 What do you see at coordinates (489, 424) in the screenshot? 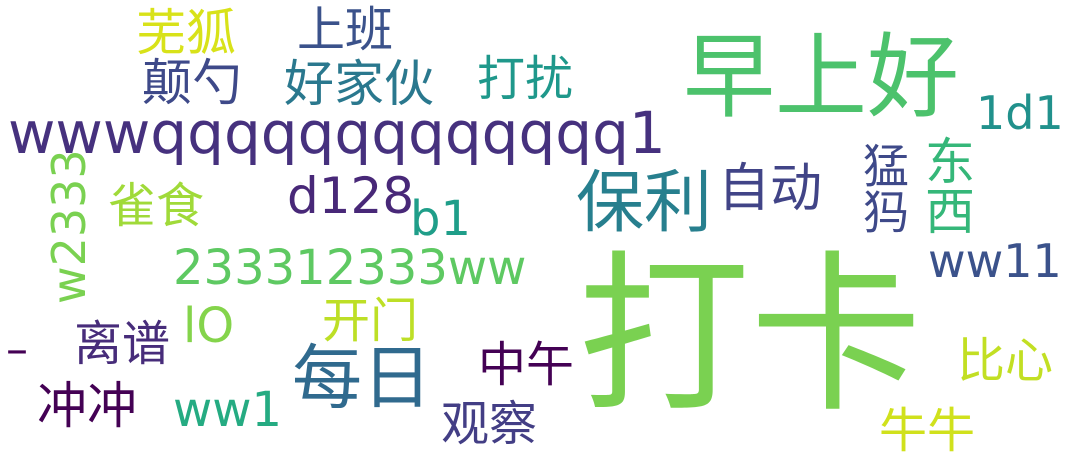
I see `word-guancha: 观察` at bounding box center [489, 424].